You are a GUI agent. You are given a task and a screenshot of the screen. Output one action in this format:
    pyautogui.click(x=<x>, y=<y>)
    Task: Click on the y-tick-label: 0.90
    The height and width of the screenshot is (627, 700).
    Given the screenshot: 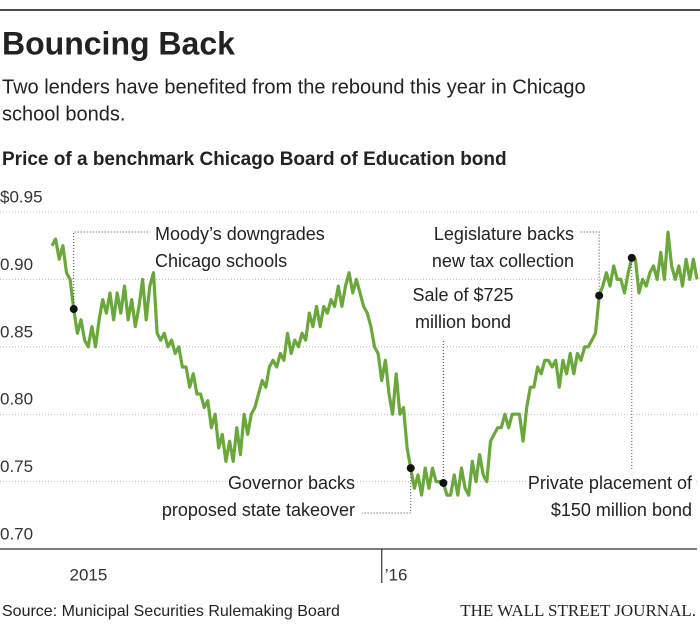 What is the action you would take?
    pyautogui.click(x=16, y=264)
    